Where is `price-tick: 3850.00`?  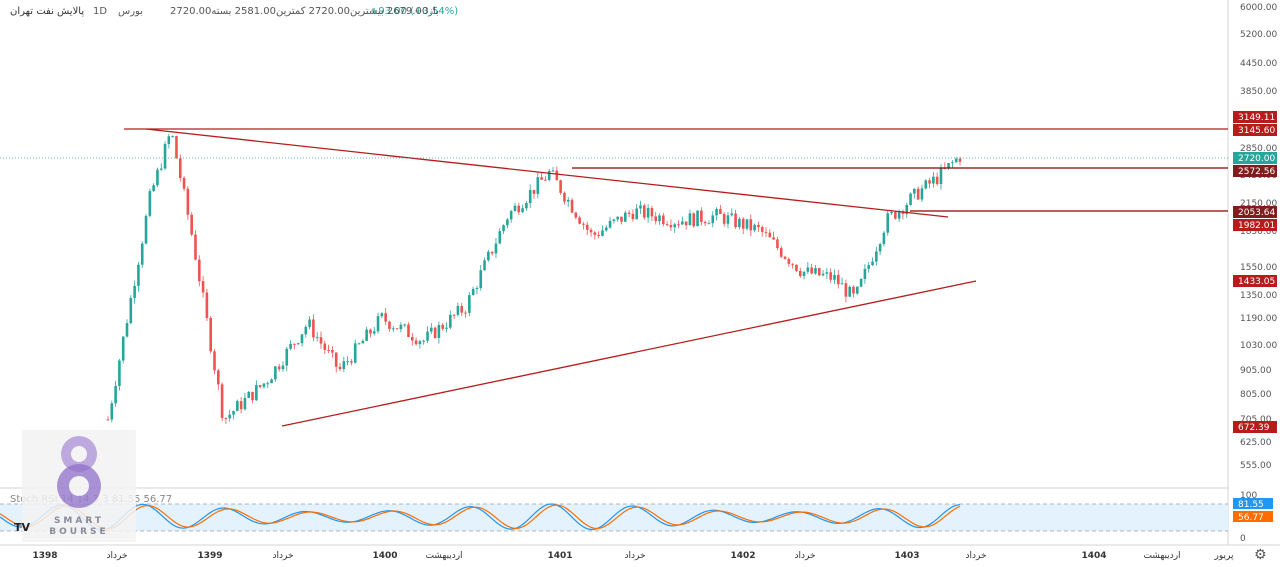 price-tick: 3850.00 is located at coordinates (1258, 92).